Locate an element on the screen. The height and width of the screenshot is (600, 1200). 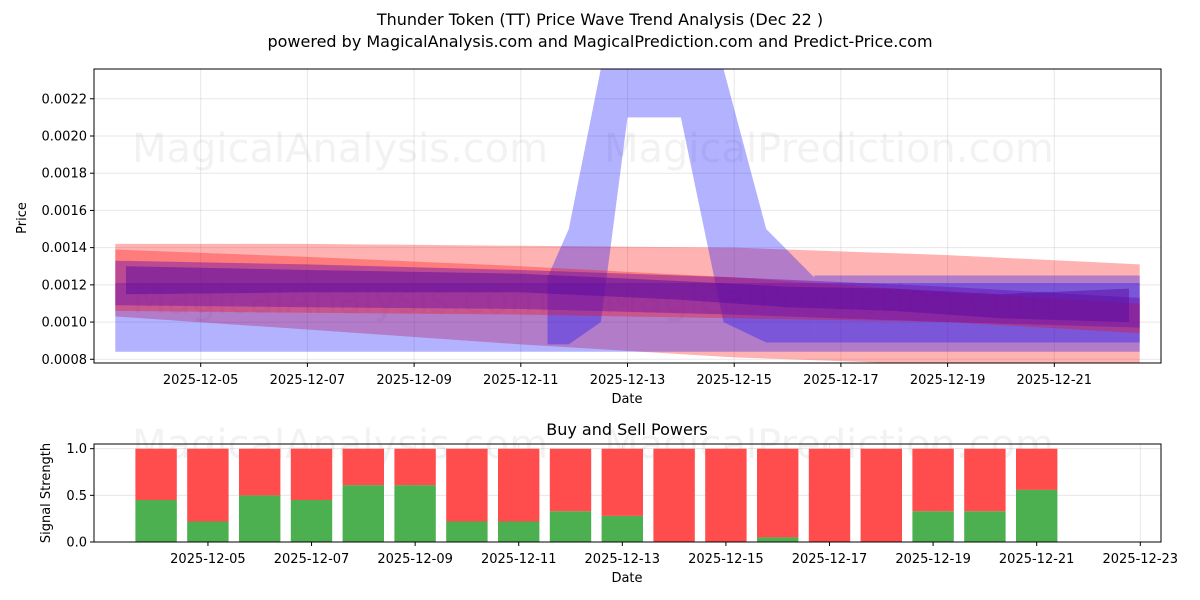
price-x-tick-label: 2025-12-19 is located at coordinates (948, 380).